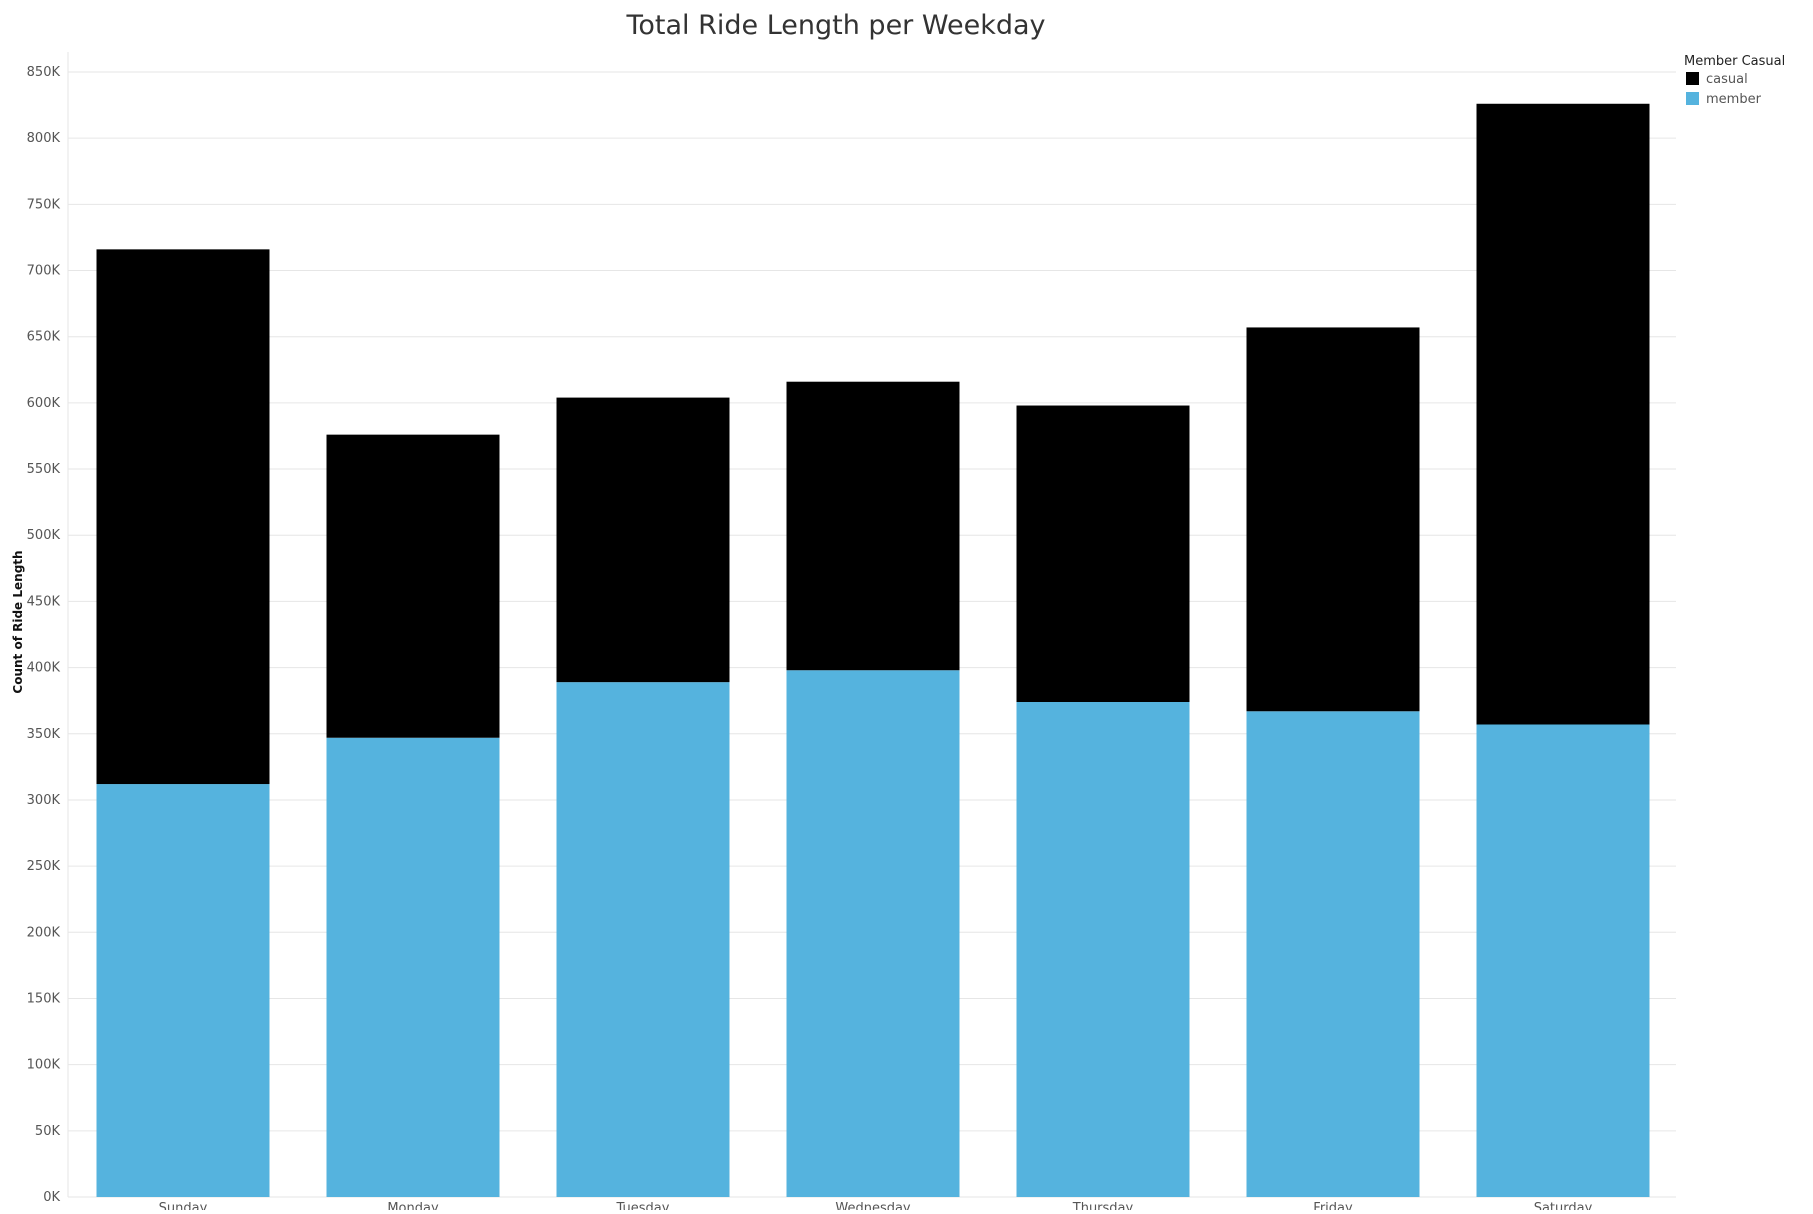 The height and width of the screenshot is (1214, 1813). What do you see at coordinates (44, 469) in the screenshot?
I see `y-tick-label: 550K` at bounding box center [44, 469].